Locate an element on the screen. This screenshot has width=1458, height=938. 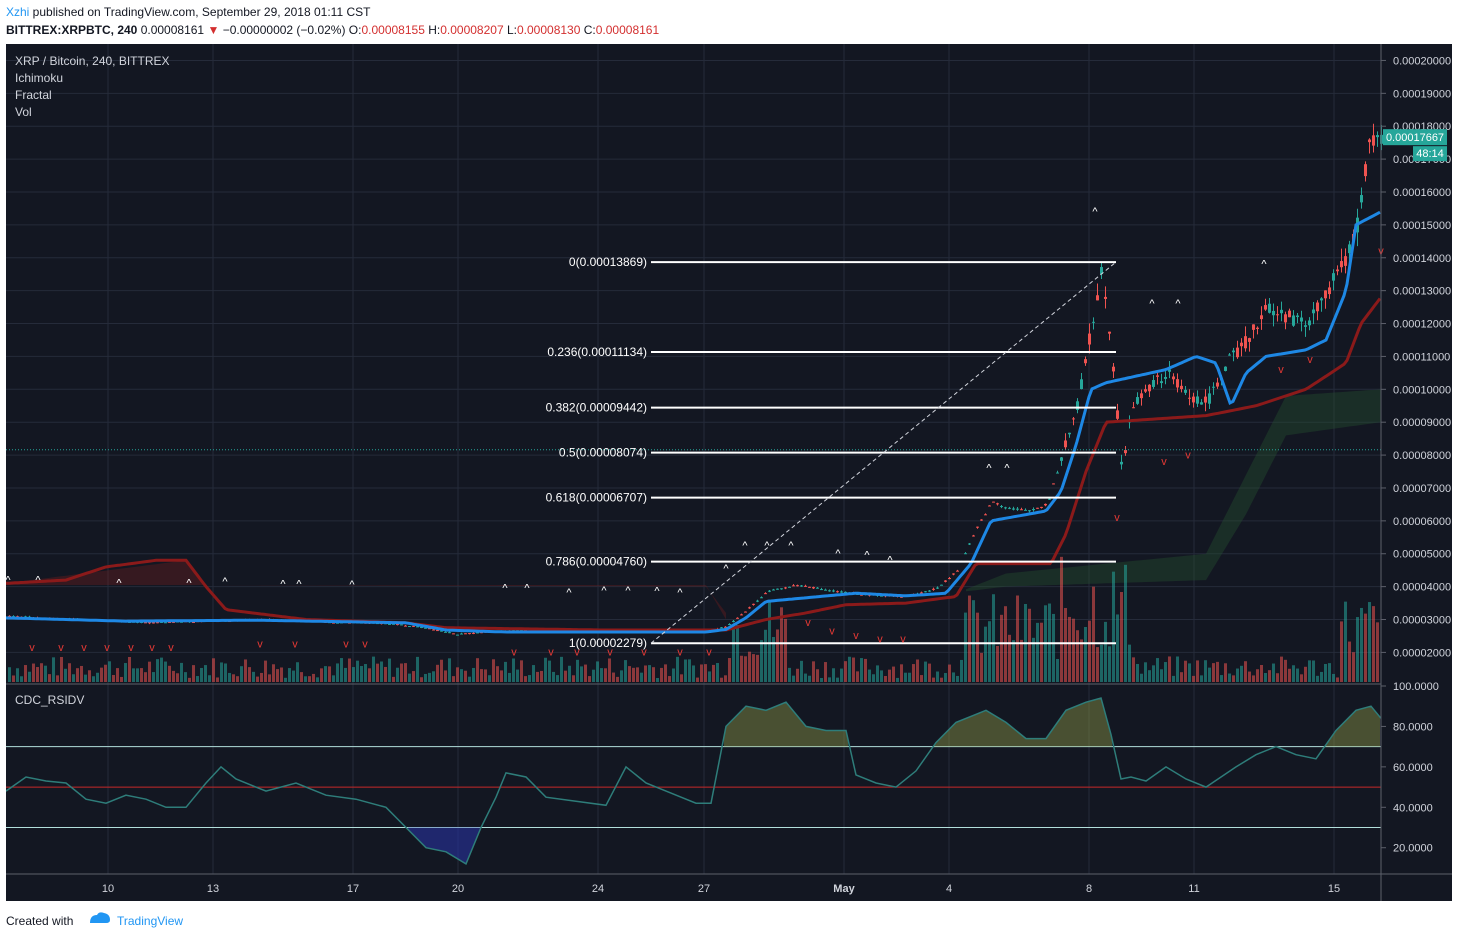
rsi-tick-label: 60.0000 is located at coordinates (1413, 768).